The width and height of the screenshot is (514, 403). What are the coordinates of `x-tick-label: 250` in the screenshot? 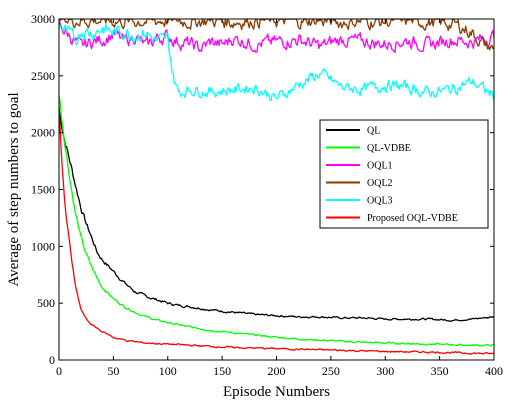 It's located at (331, 371).